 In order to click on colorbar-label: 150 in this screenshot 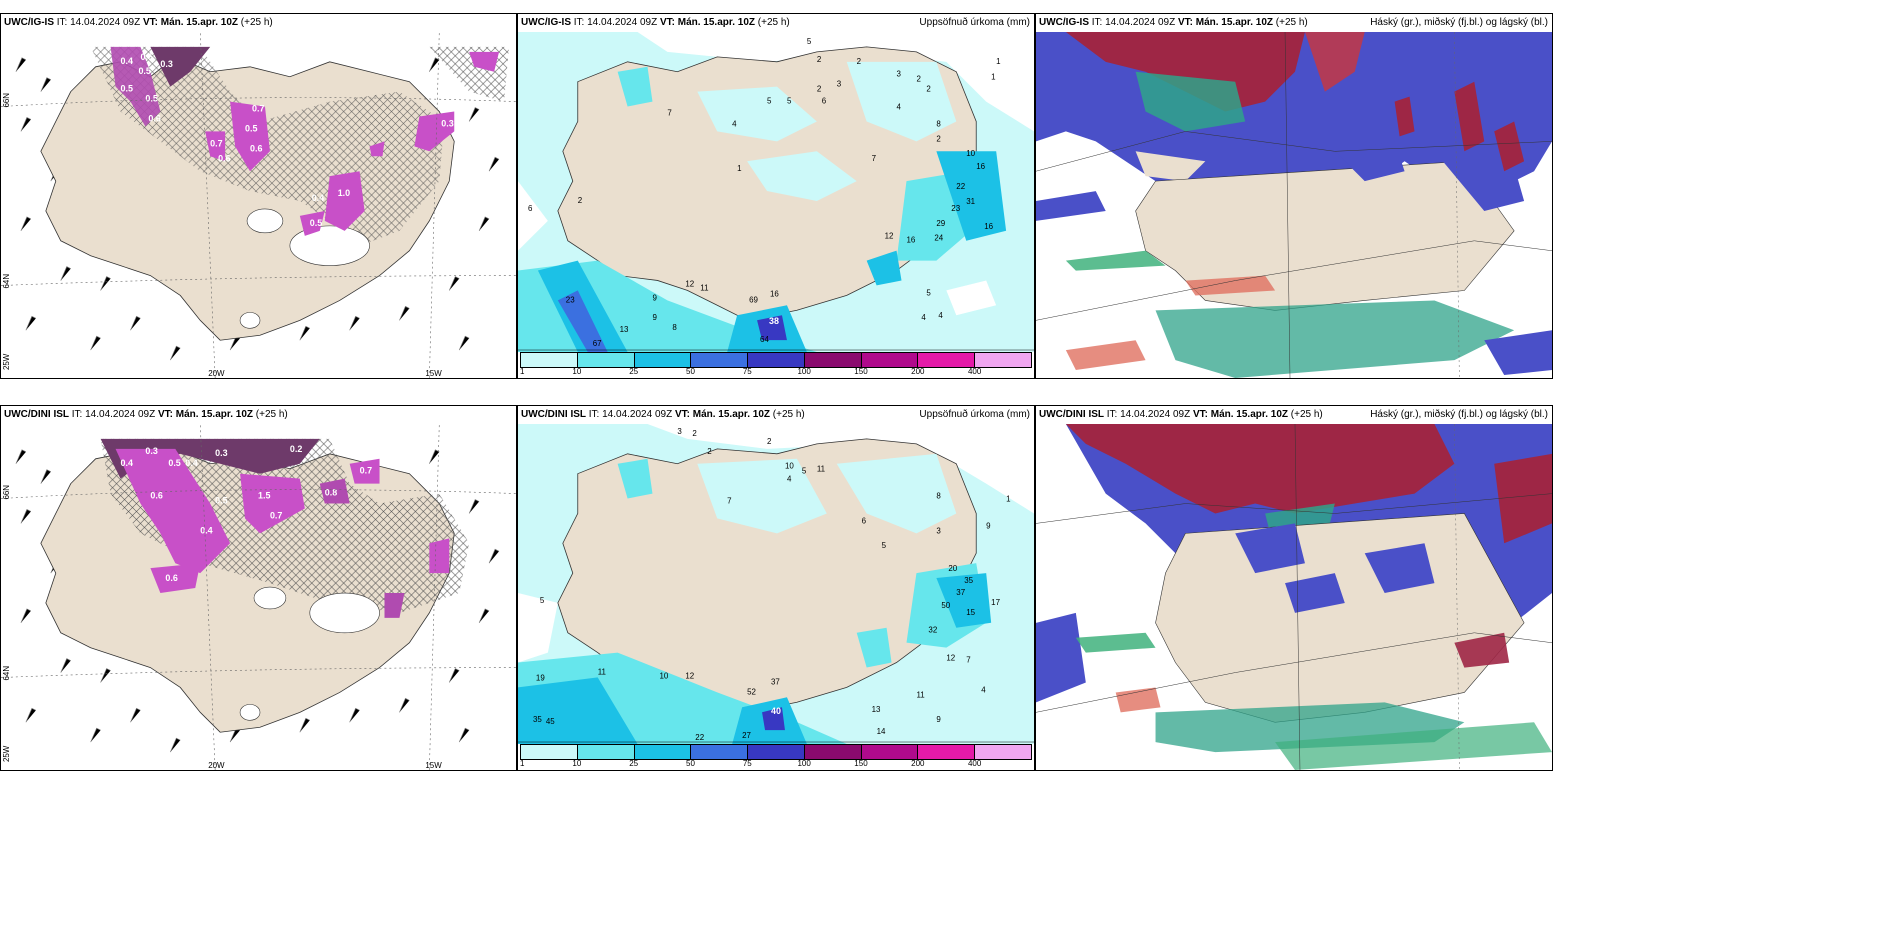, I will do `click(861, 763)`.